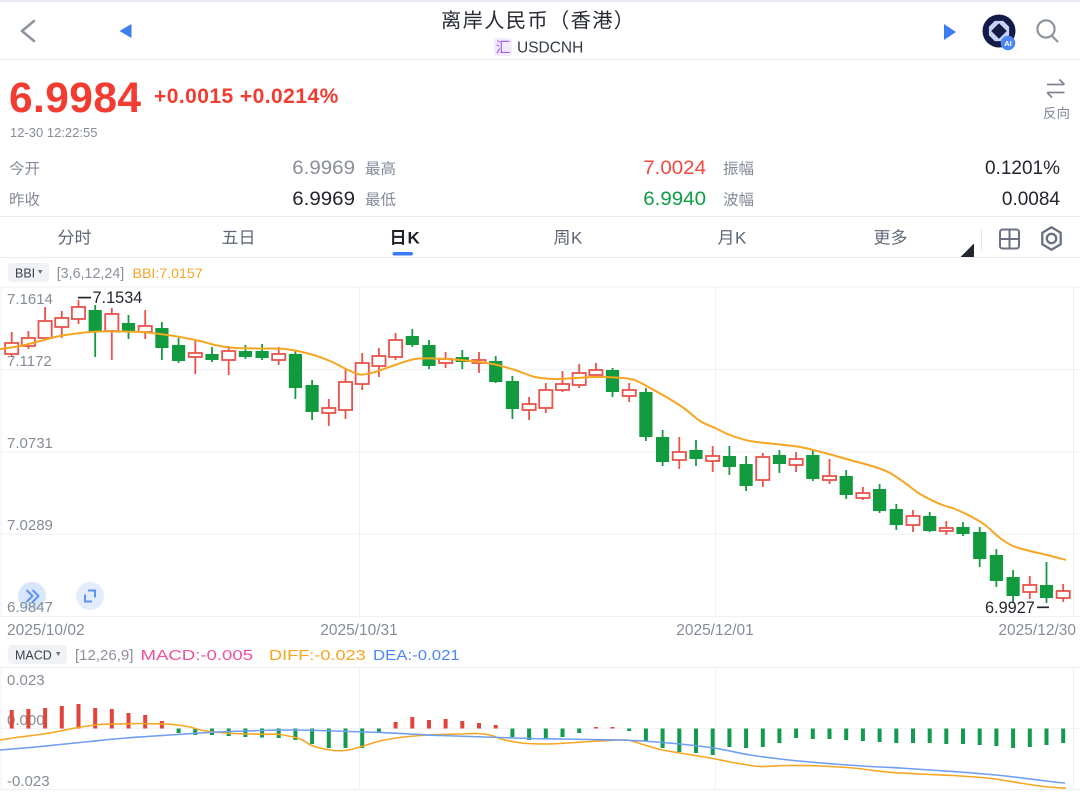 This screenshot has width=1080, height=792. What do you see at coordinates (91, 274) in the screenshot?
I see `svg-text: [3,6,12,24]` at bounding box center [91, 274].